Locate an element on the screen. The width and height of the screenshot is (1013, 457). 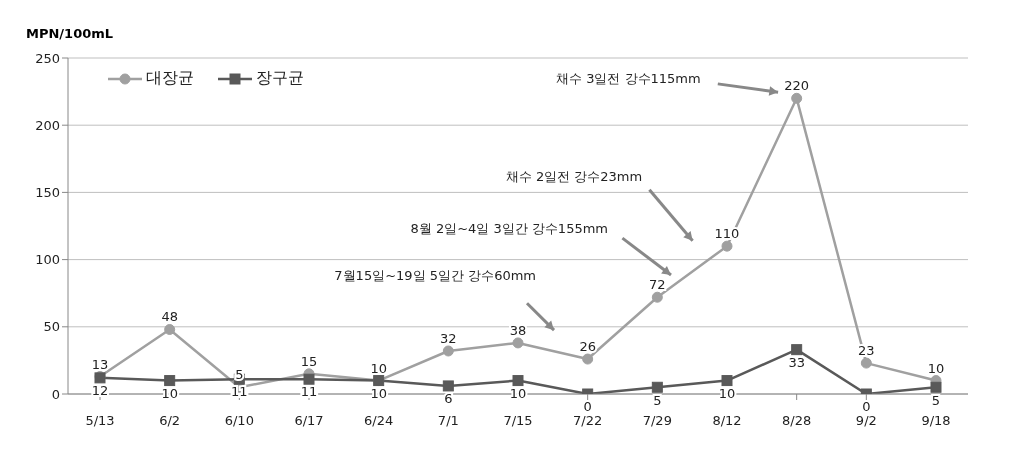
annotation: 7월15일~19일 5일간 강수60mm is located at coordinates (435, 275).